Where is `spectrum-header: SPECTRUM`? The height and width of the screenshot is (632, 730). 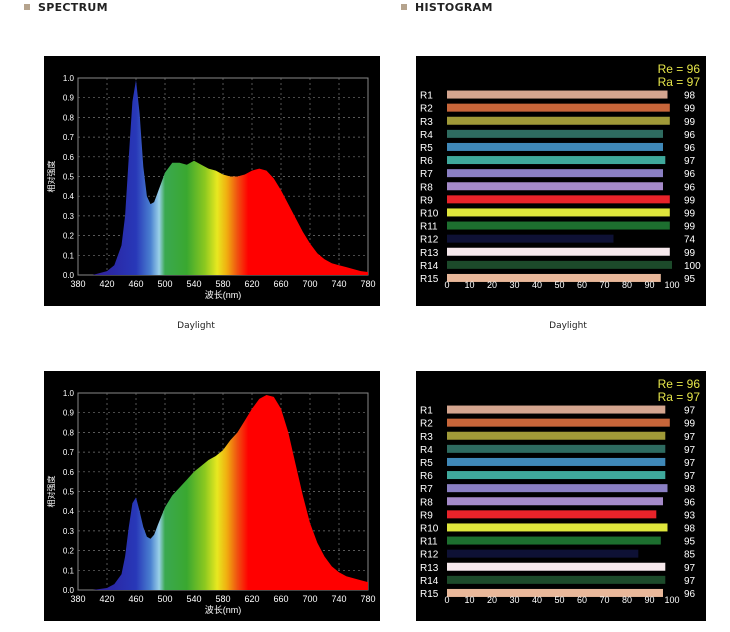 spectrum-header: SPECTRUM is located at coordinates (66, 7).